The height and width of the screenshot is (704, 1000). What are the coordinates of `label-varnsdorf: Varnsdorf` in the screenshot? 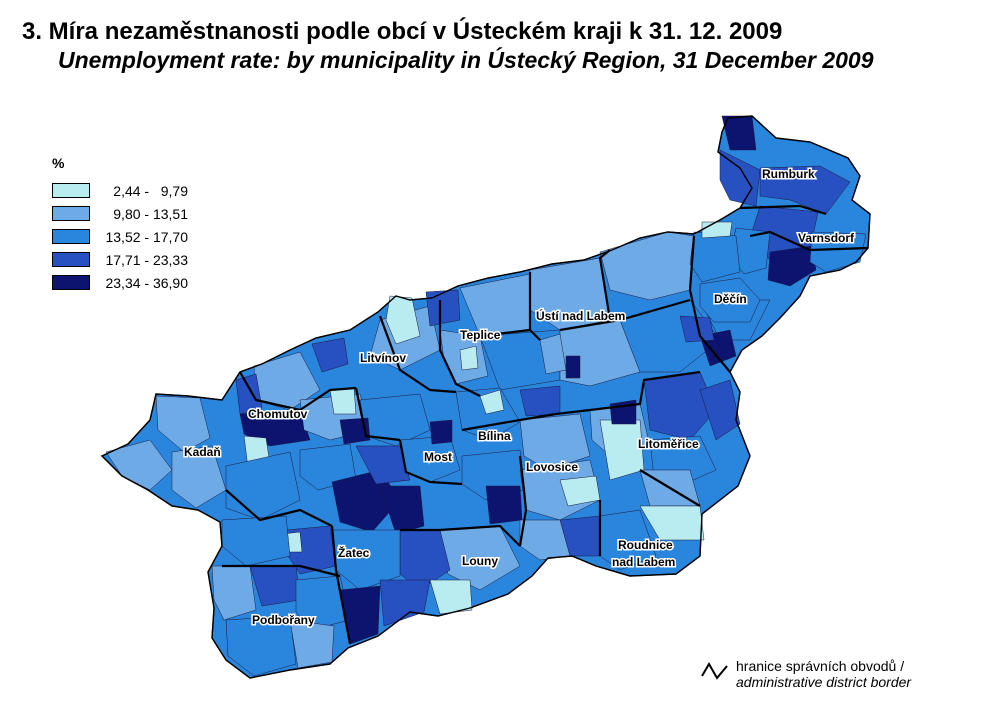 It's located at (826, 238).